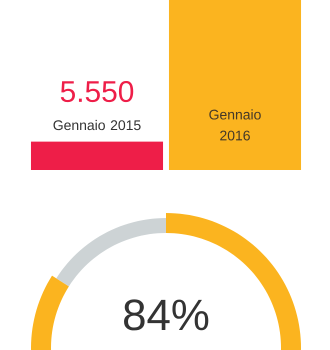 This screenshot has height=350, width=330. What do you see at coordinates (235, 124) in the screenshot?
I see `x-tick-label: Gennaio 2016` at bounding box center [235, 124].